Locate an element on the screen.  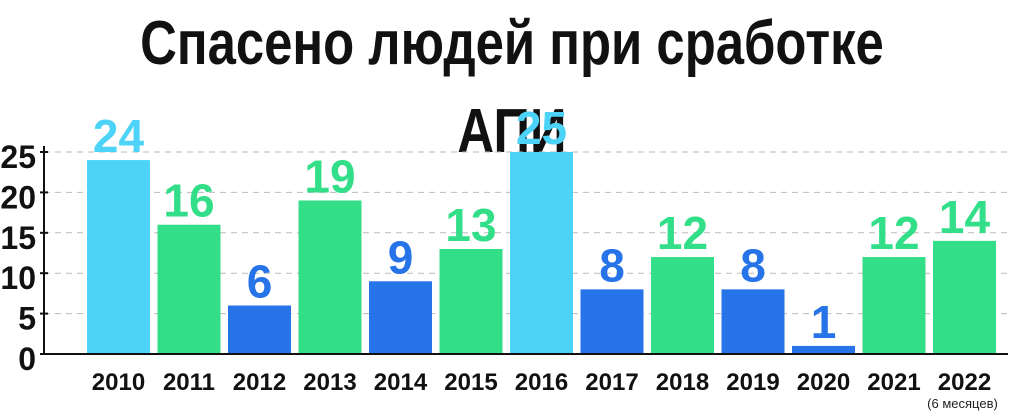
x-tick-label: 2011 is located at coordinates (189, 382).